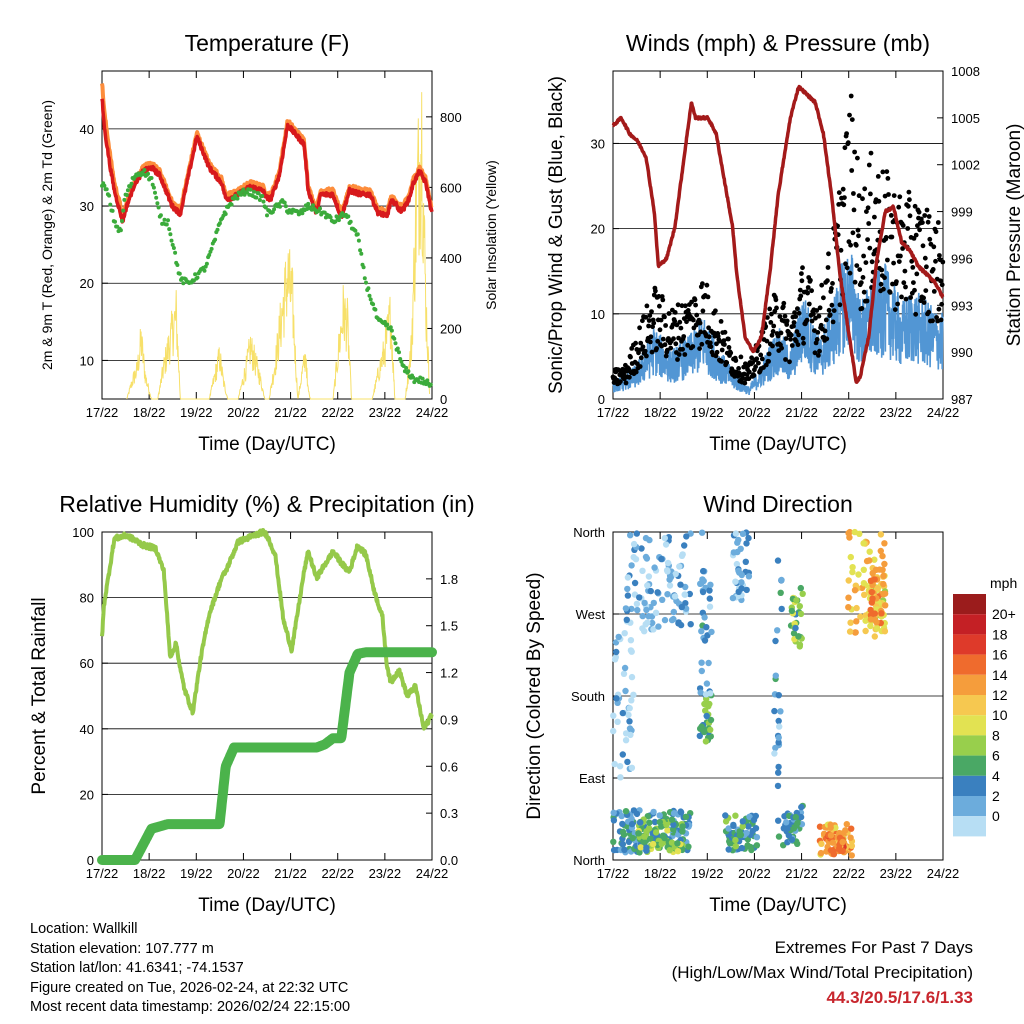 The width and height of the screenshot is (1024, 1024). What do you see at coordinates (87, 729) in the screenshot?
I see `y-tick-label: 40` at bounding box center [87, 729].